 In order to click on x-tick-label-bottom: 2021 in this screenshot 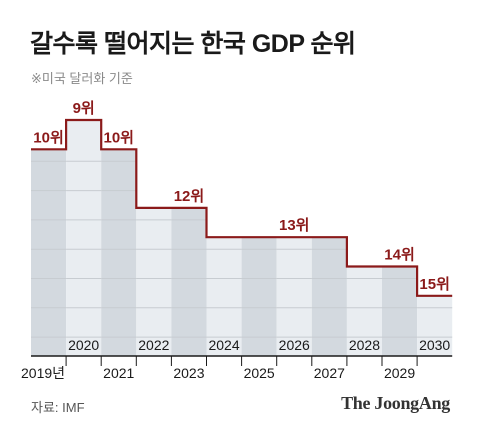, I will do `click(118, 373)`.